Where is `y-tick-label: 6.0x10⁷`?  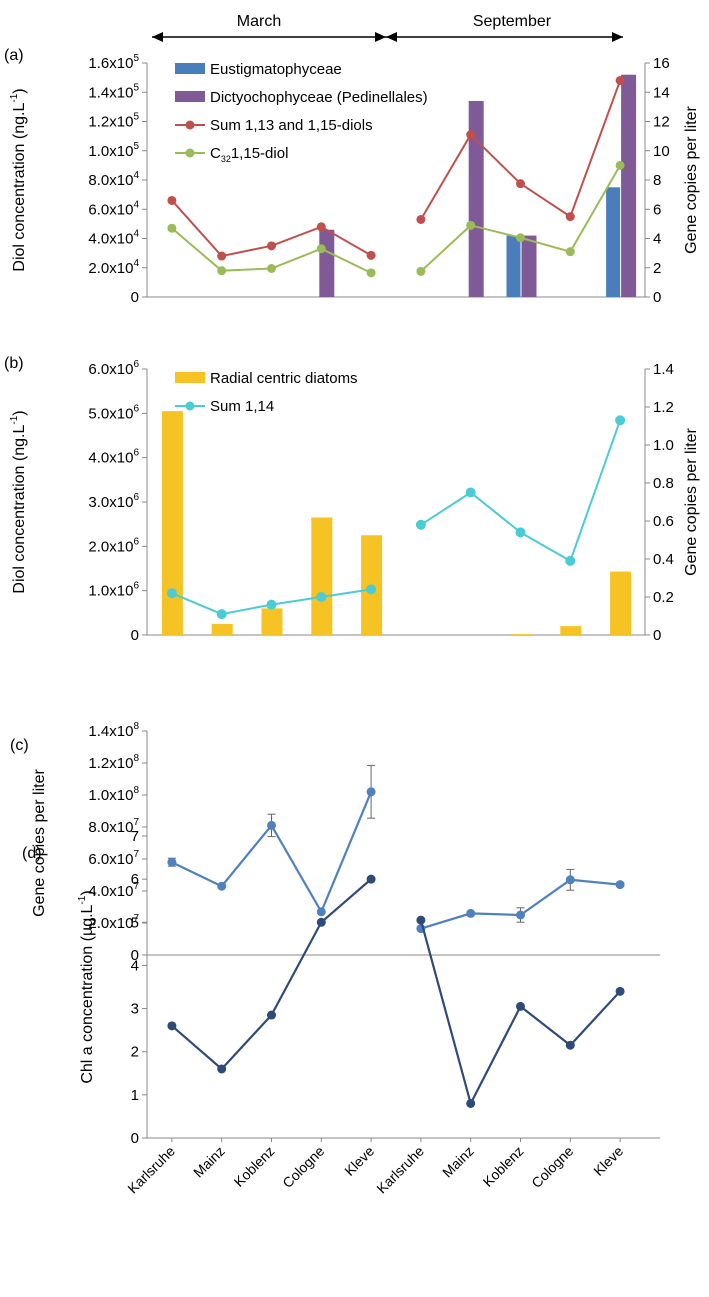
y-tick-label: 6.0x10⁷ is located at coordinates (113, 858).